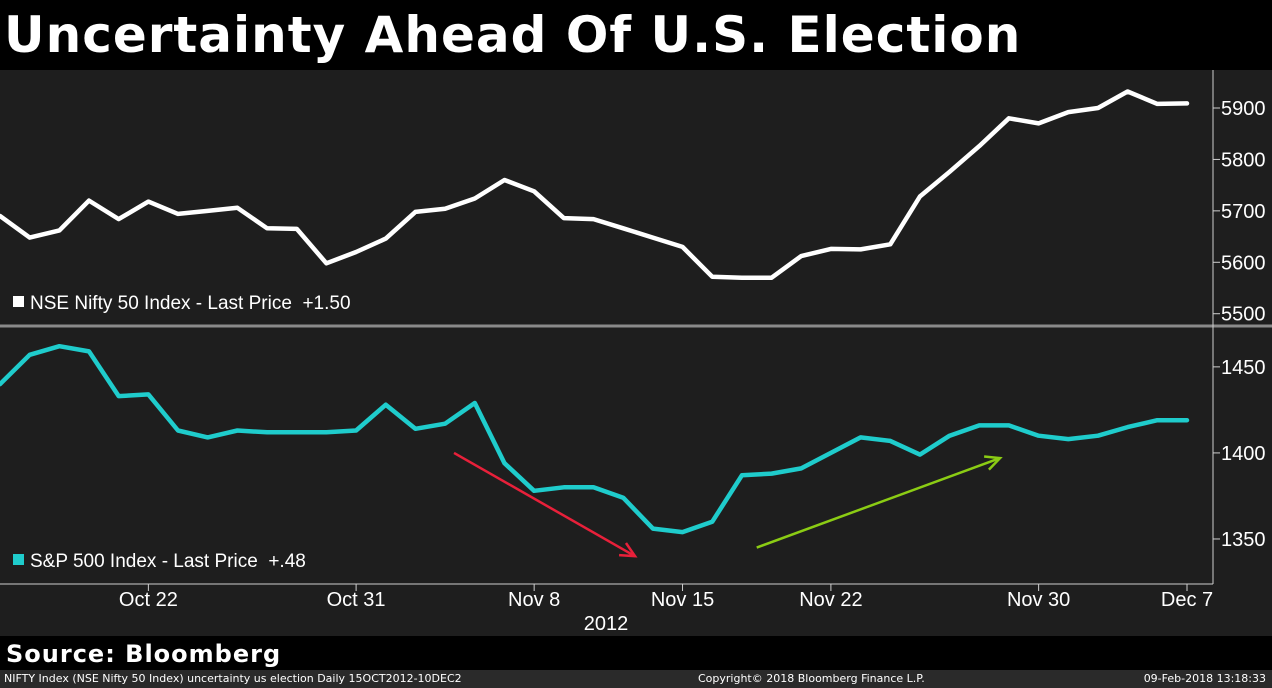 The height and width of the screenshot is (688, 1272). Describe the element at coordinates (830, 600) in the screenshot. I see `x-tick-label: Nov 22` at that location.